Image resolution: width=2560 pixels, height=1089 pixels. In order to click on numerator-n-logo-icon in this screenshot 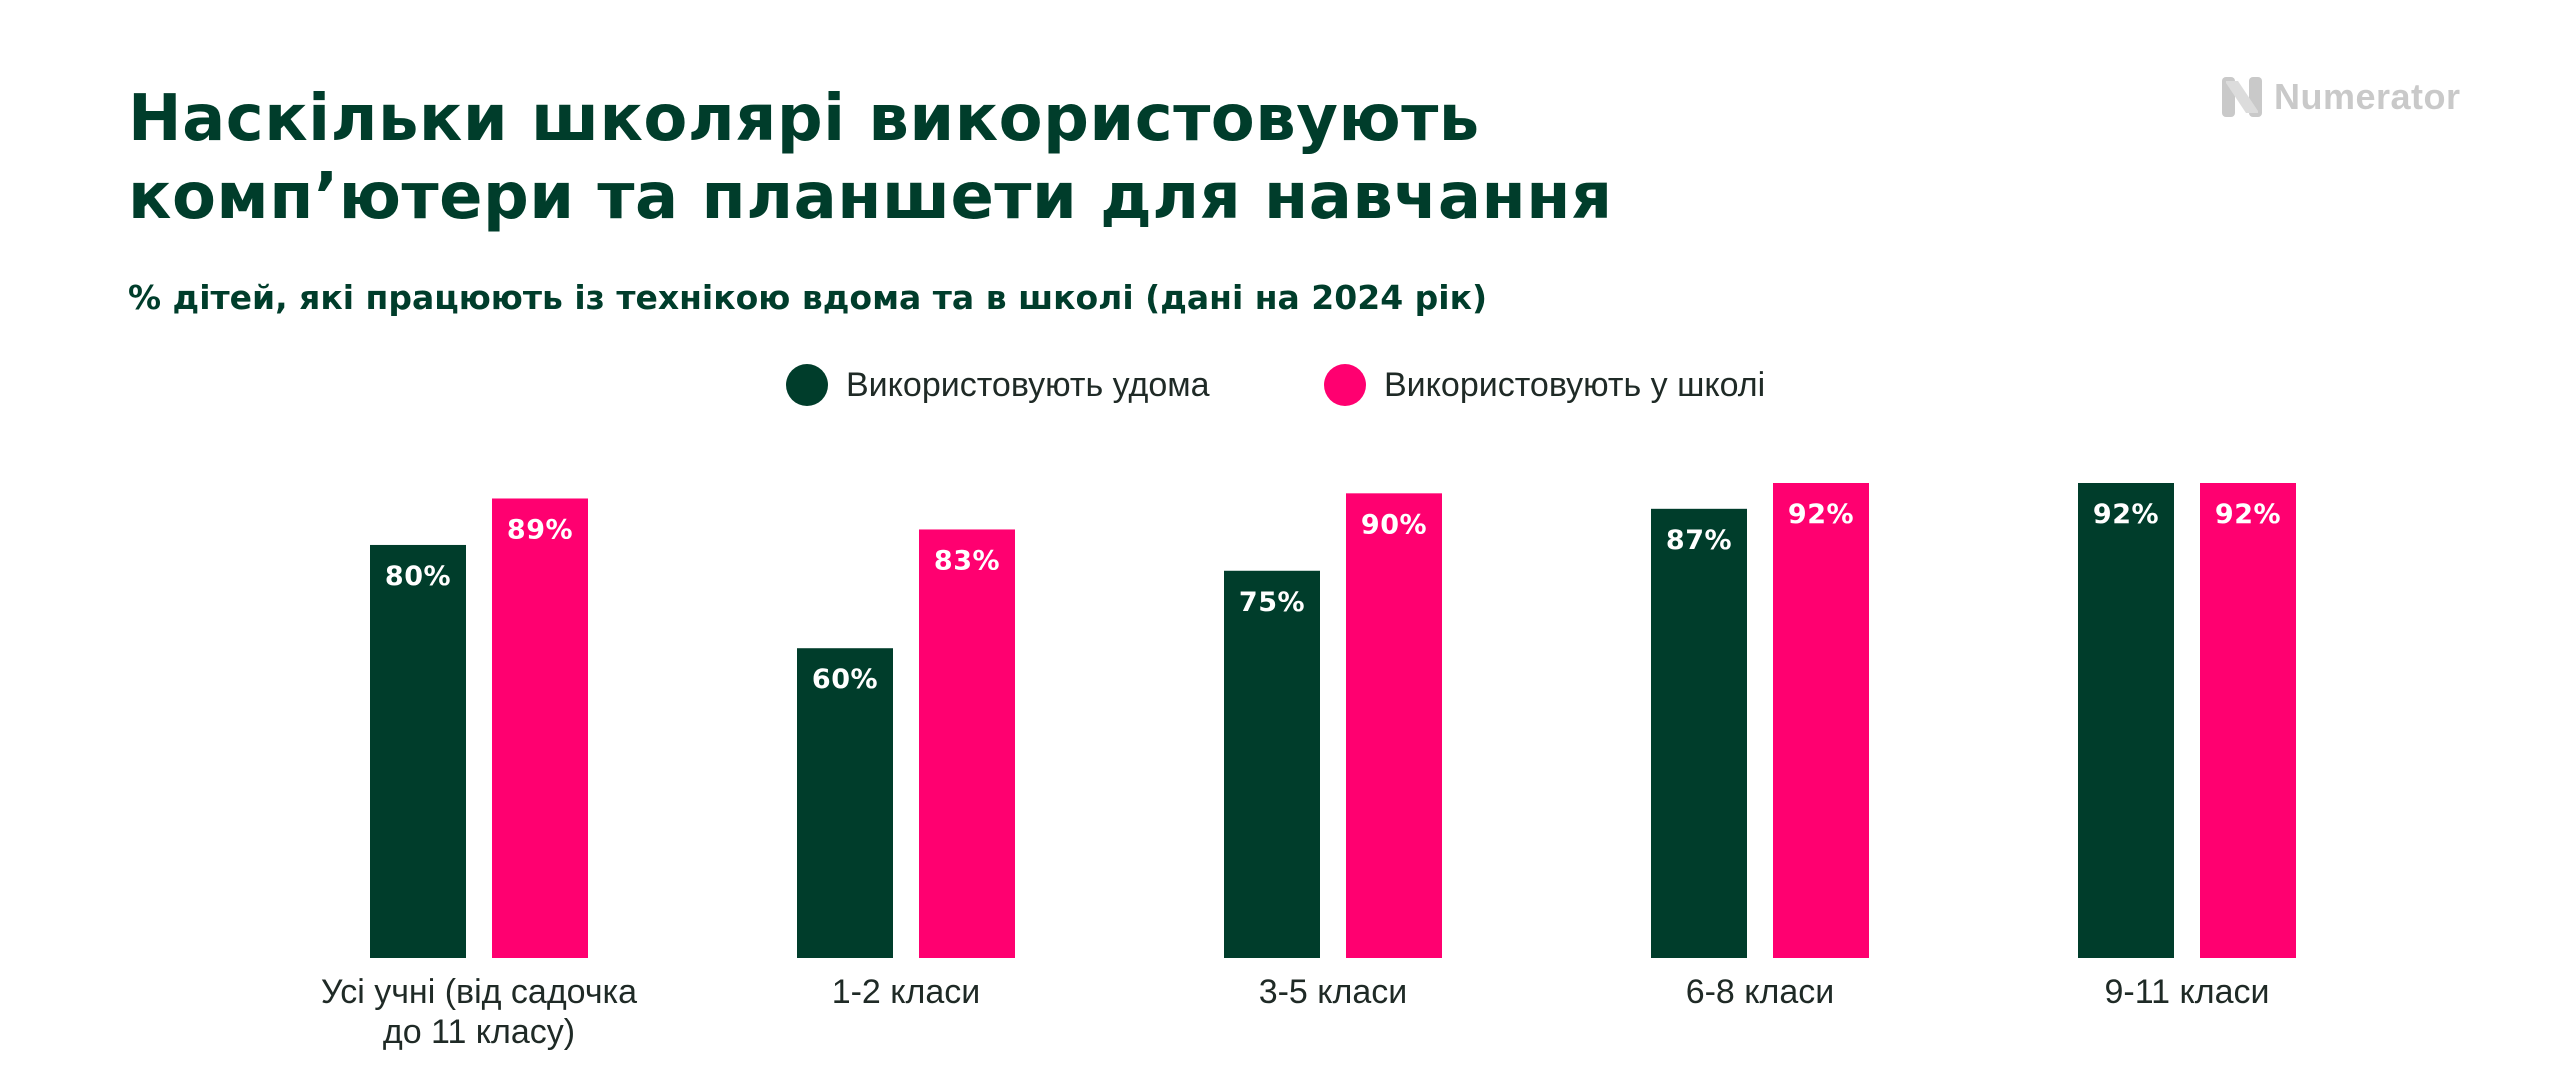, I will do `click(2242, 97)`.